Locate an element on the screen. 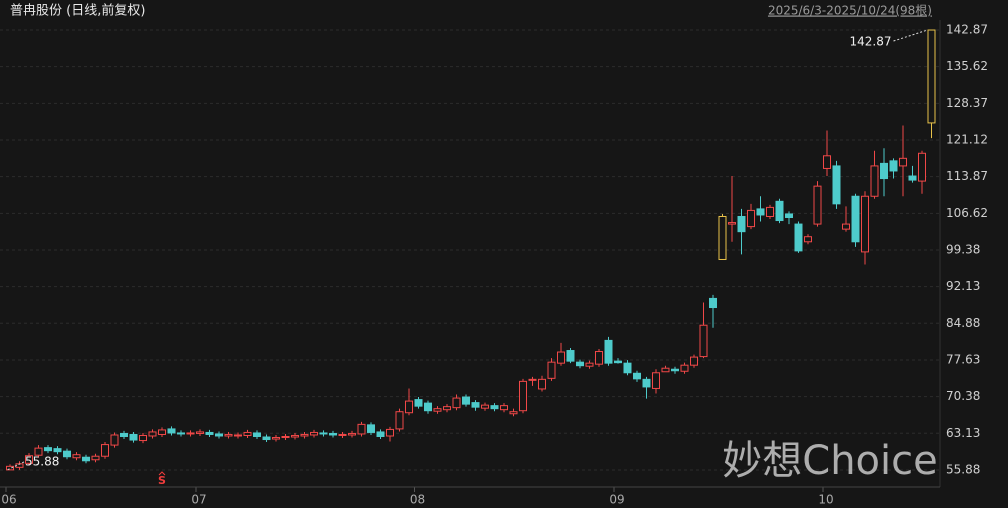 The height and width of the screenshot is (508, 1008). y-tick-label: 92.13 is located at coordinates (963, 286).